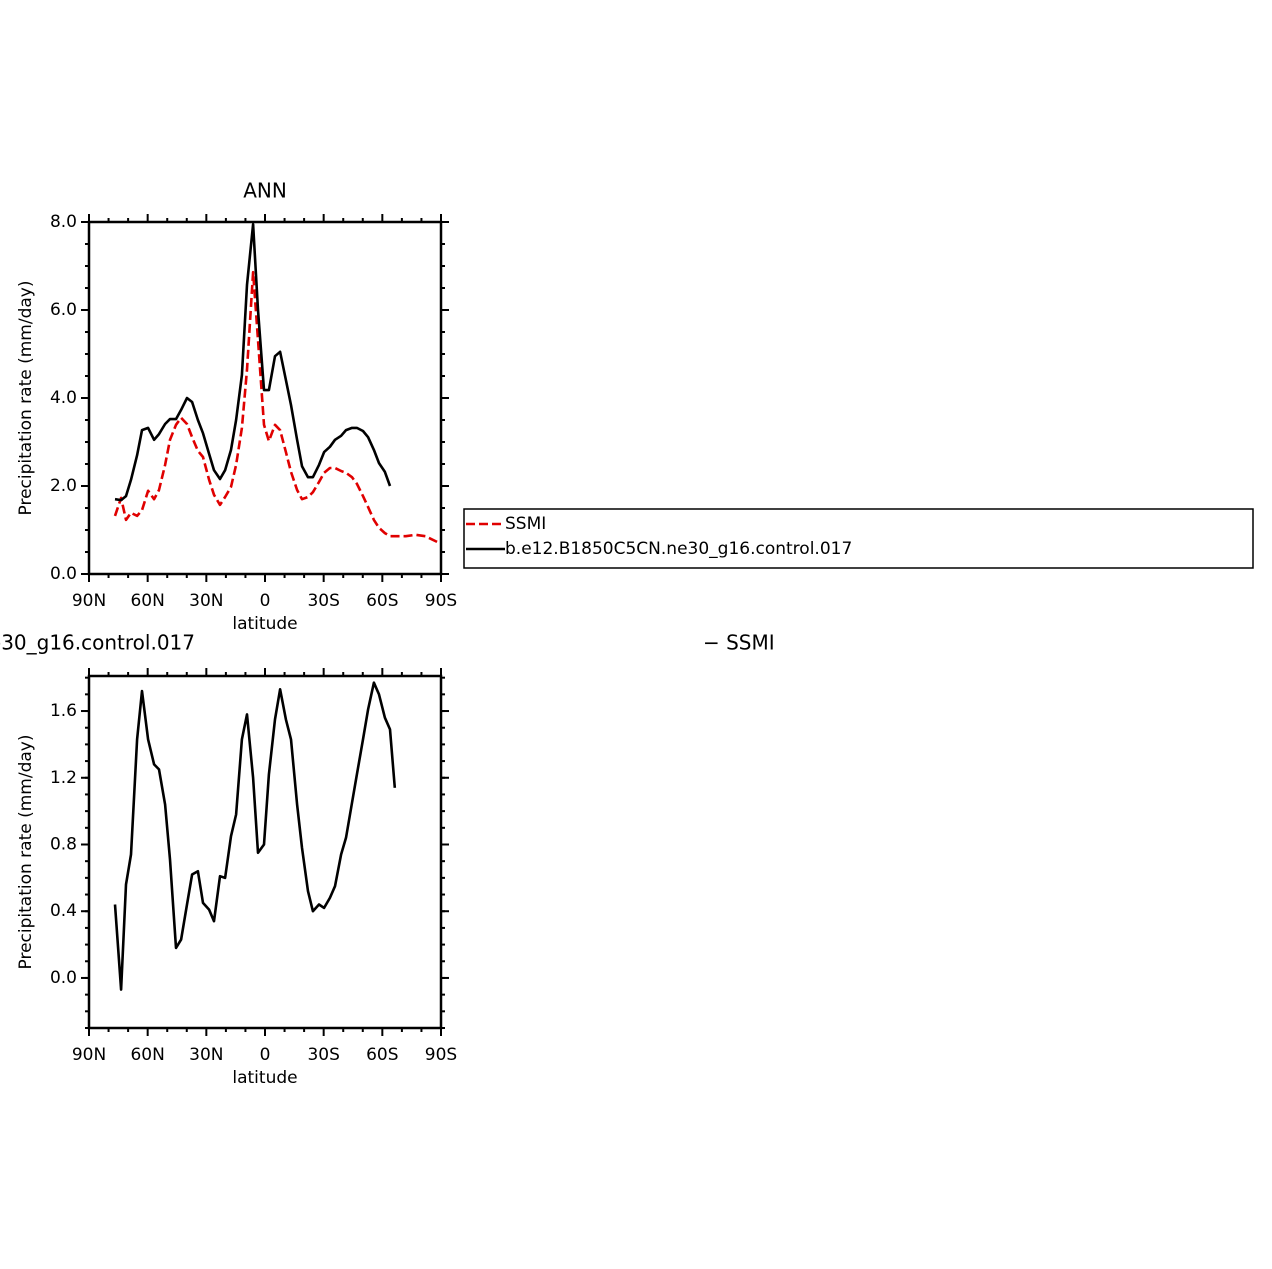  Describe the element at coordinates (525, 524) in the screenshot. I see `legend-label: SSMI` at that location.